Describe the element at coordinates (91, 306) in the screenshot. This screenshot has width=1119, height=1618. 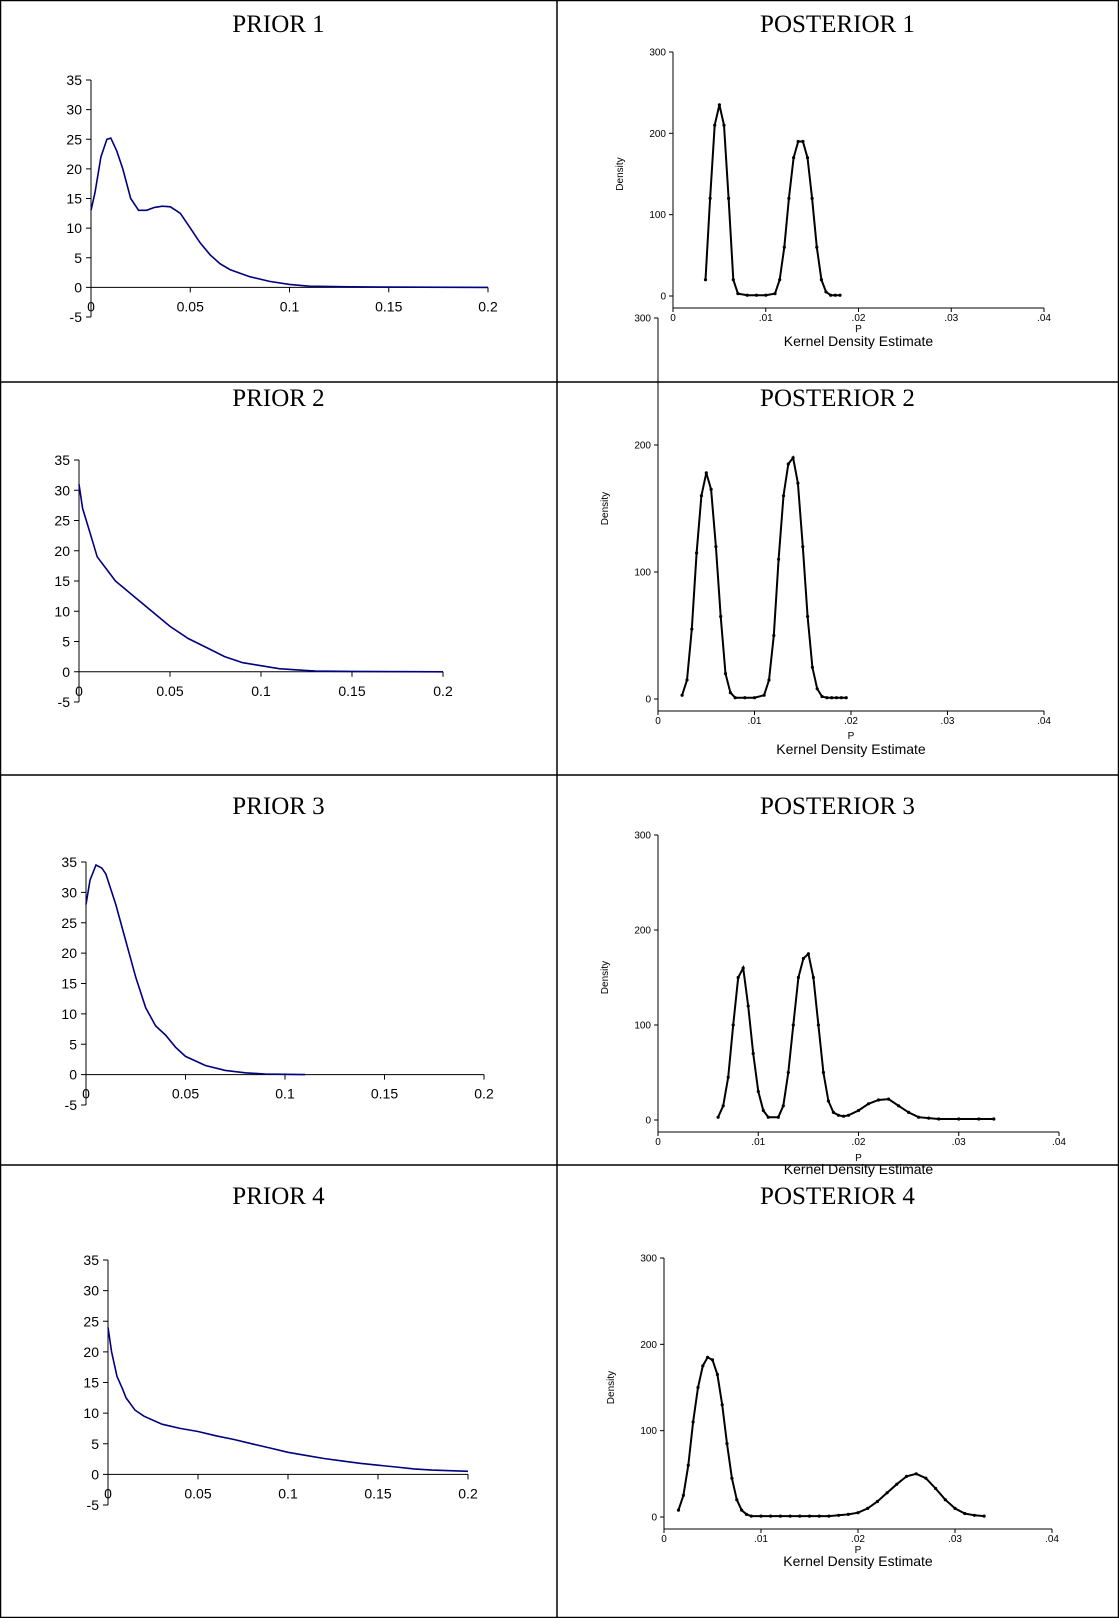
I see `x-tick-label: 0` at that location.